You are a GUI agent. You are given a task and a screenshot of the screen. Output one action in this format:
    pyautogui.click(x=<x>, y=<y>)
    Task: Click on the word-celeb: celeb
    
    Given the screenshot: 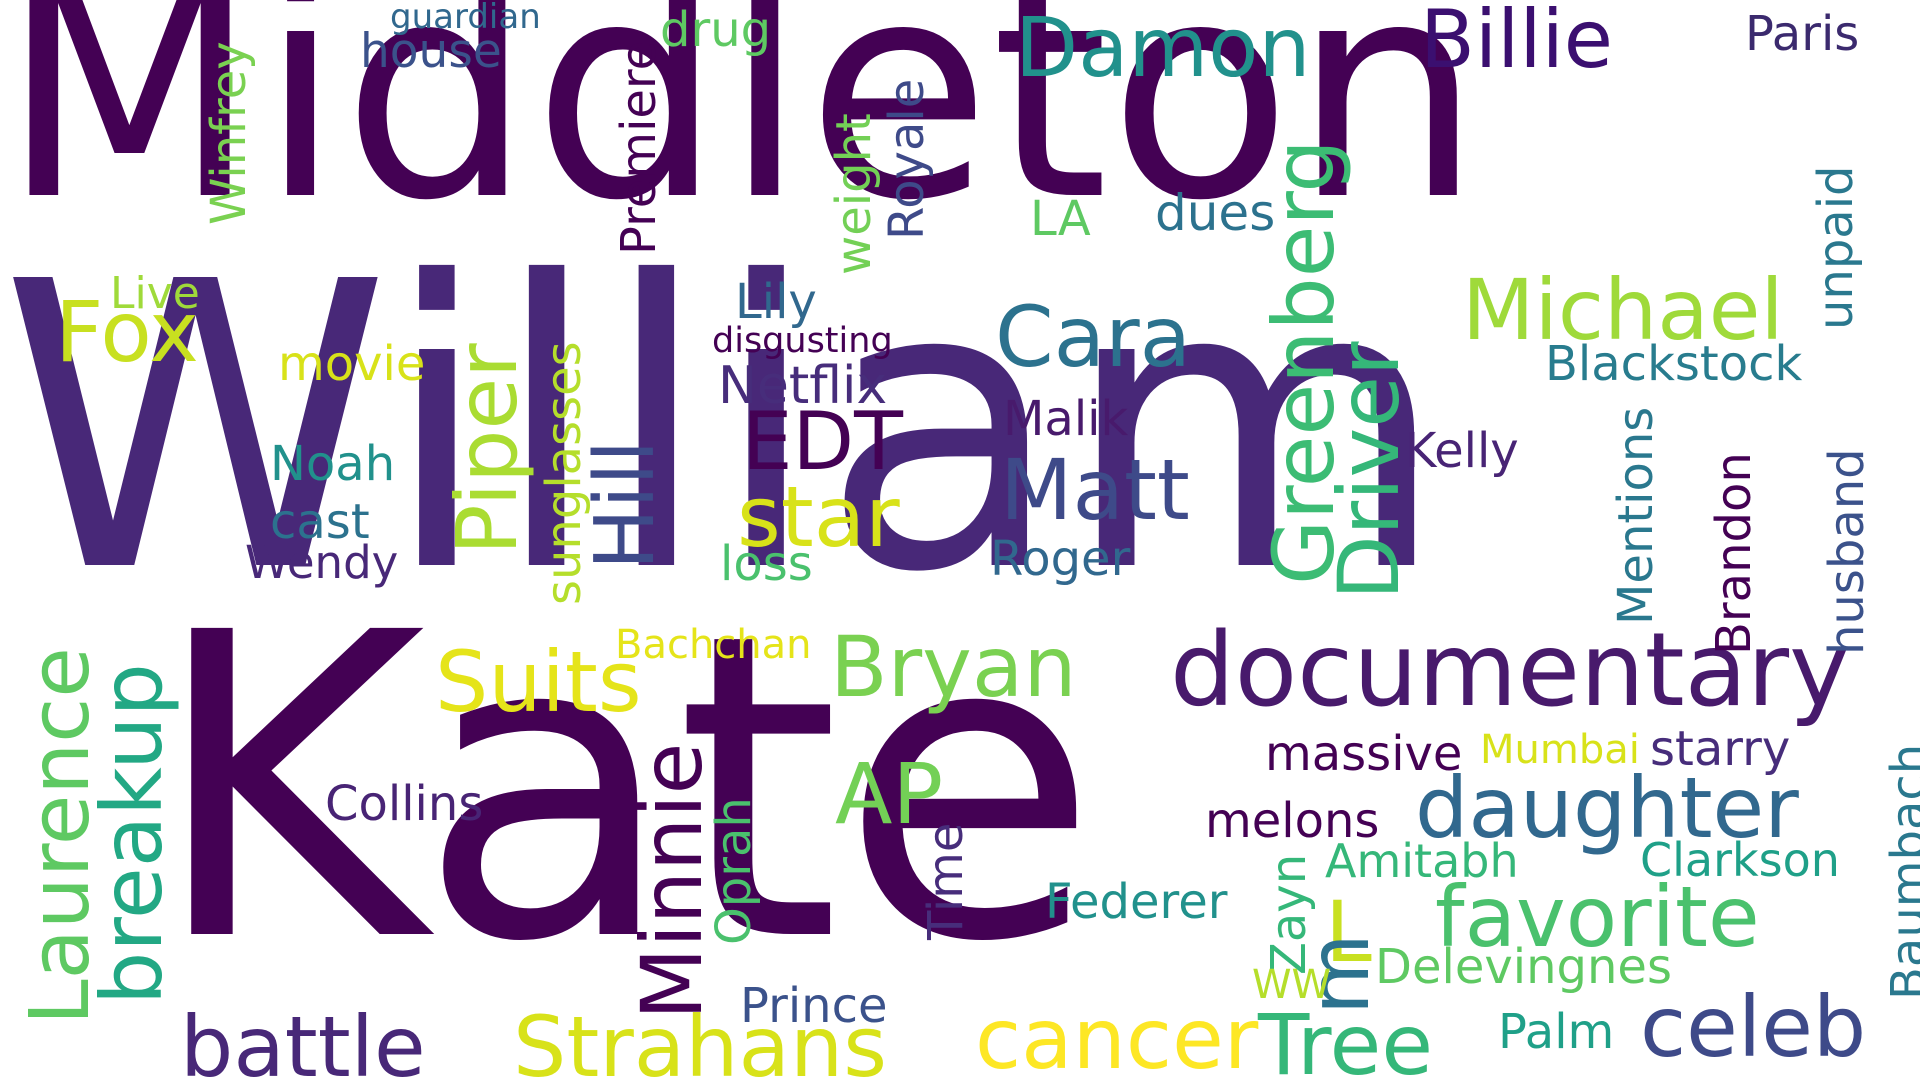 What is the action you would take?
    pyautogui.click(x=1753, y=1027)
    